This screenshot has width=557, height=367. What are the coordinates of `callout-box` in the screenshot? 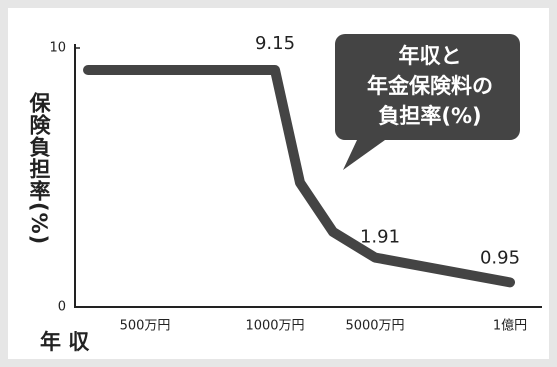 It's located at (427, 102).